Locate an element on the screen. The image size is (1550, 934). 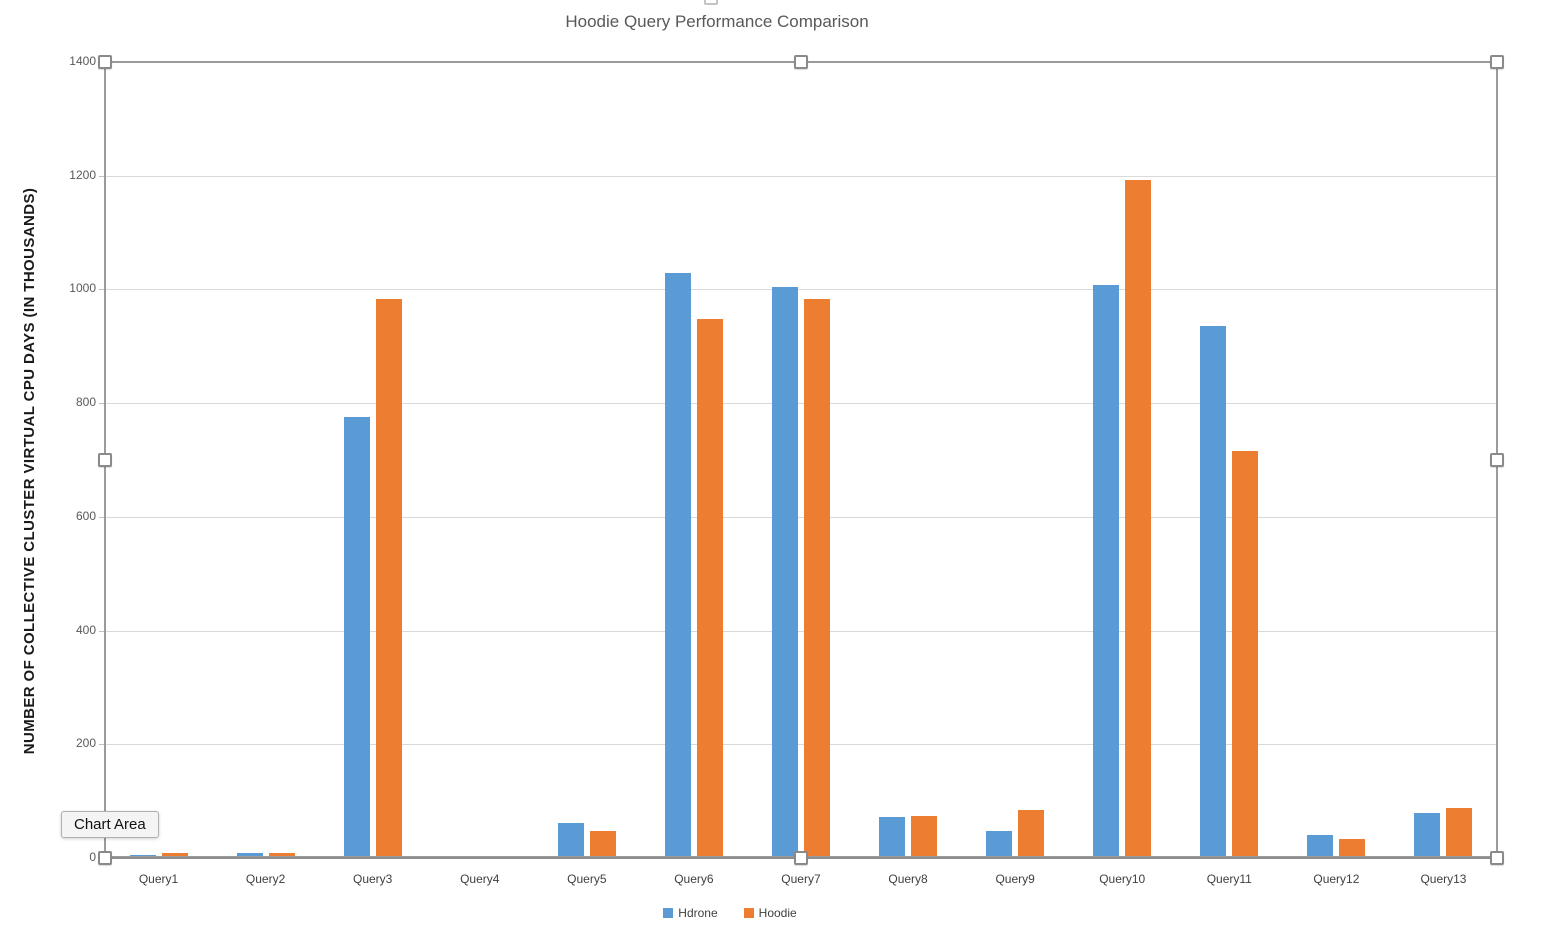
bar-hoodie-query2 is located at coordinates (281, 855).